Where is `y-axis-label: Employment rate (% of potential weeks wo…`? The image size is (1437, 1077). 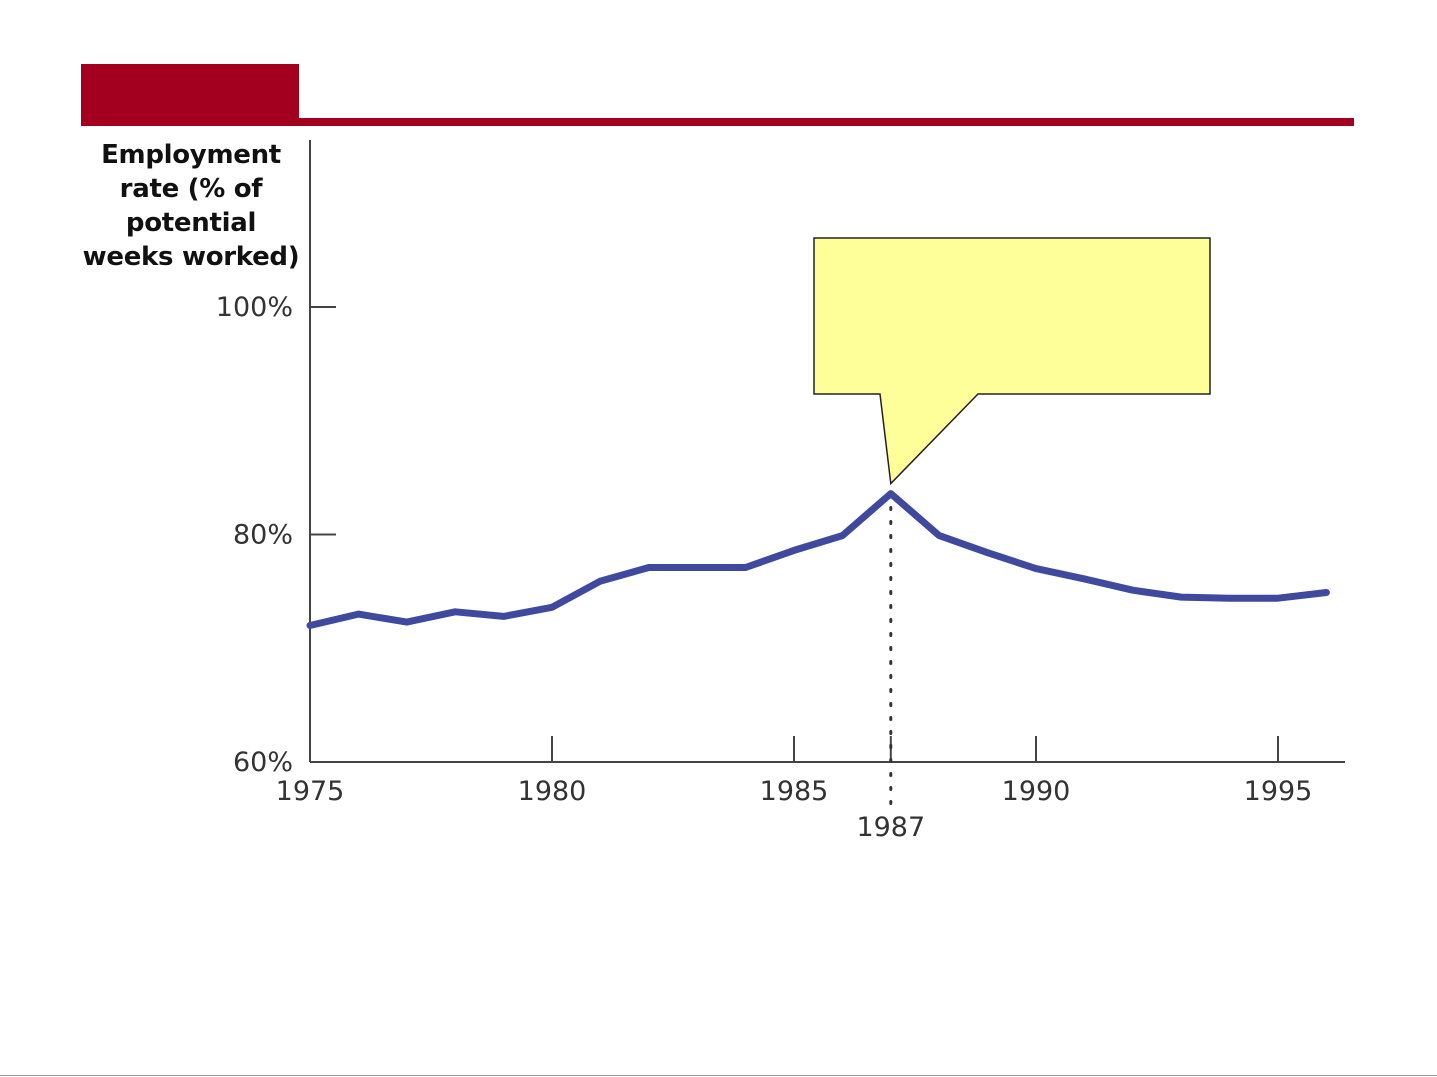
y-axis-label: Employment rate (% of potential weeks wo… is located at coordinates (191, 206).